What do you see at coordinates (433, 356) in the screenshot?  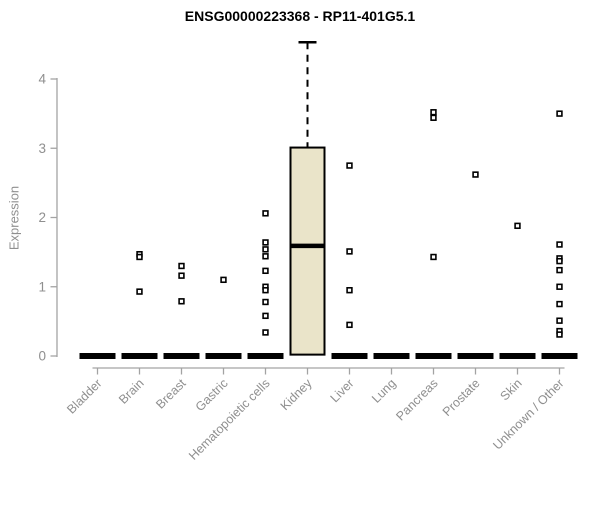 I see `collapsed-box-pancreas` at bounding box center [433, 356].